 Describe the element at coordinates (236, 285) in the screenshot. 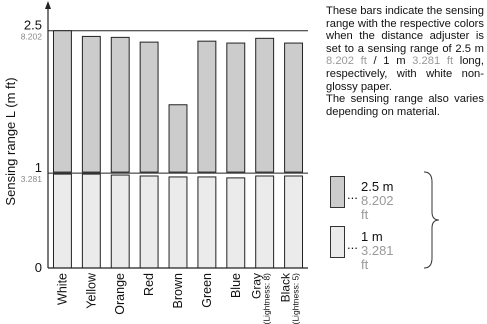

I see `x-tick-label-6: Blue` at that location.